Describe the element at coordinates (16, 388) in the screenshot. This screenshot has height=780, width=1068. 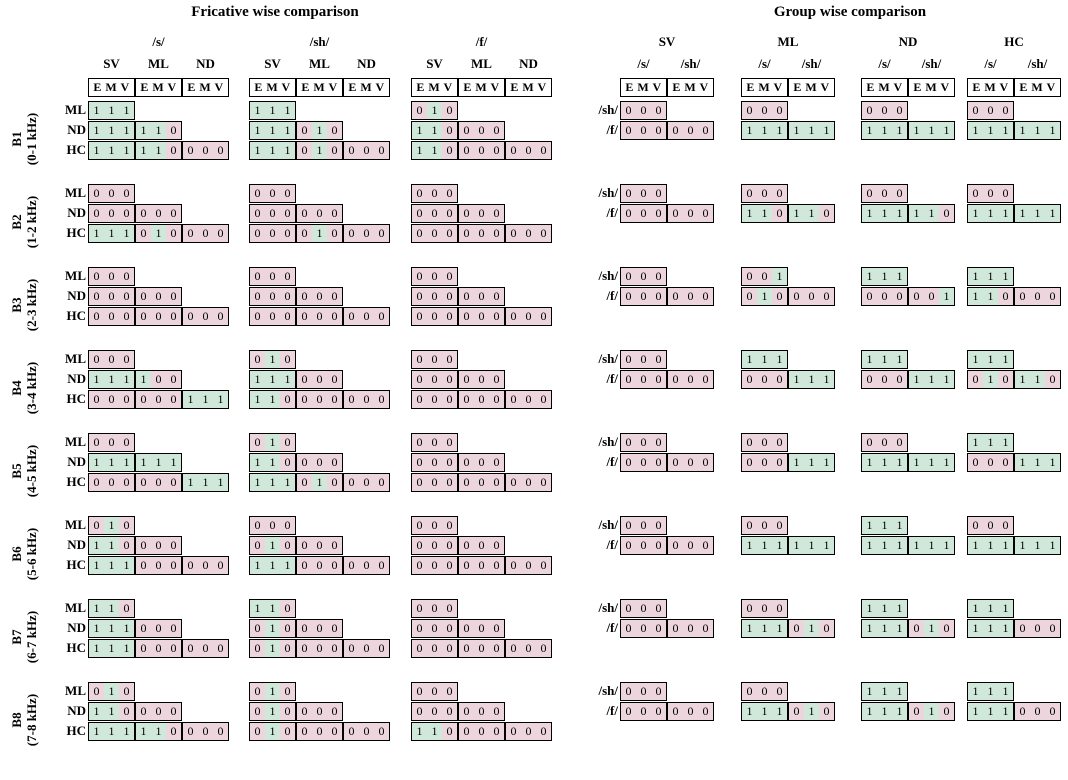
I see `band-name: B4` at that location.